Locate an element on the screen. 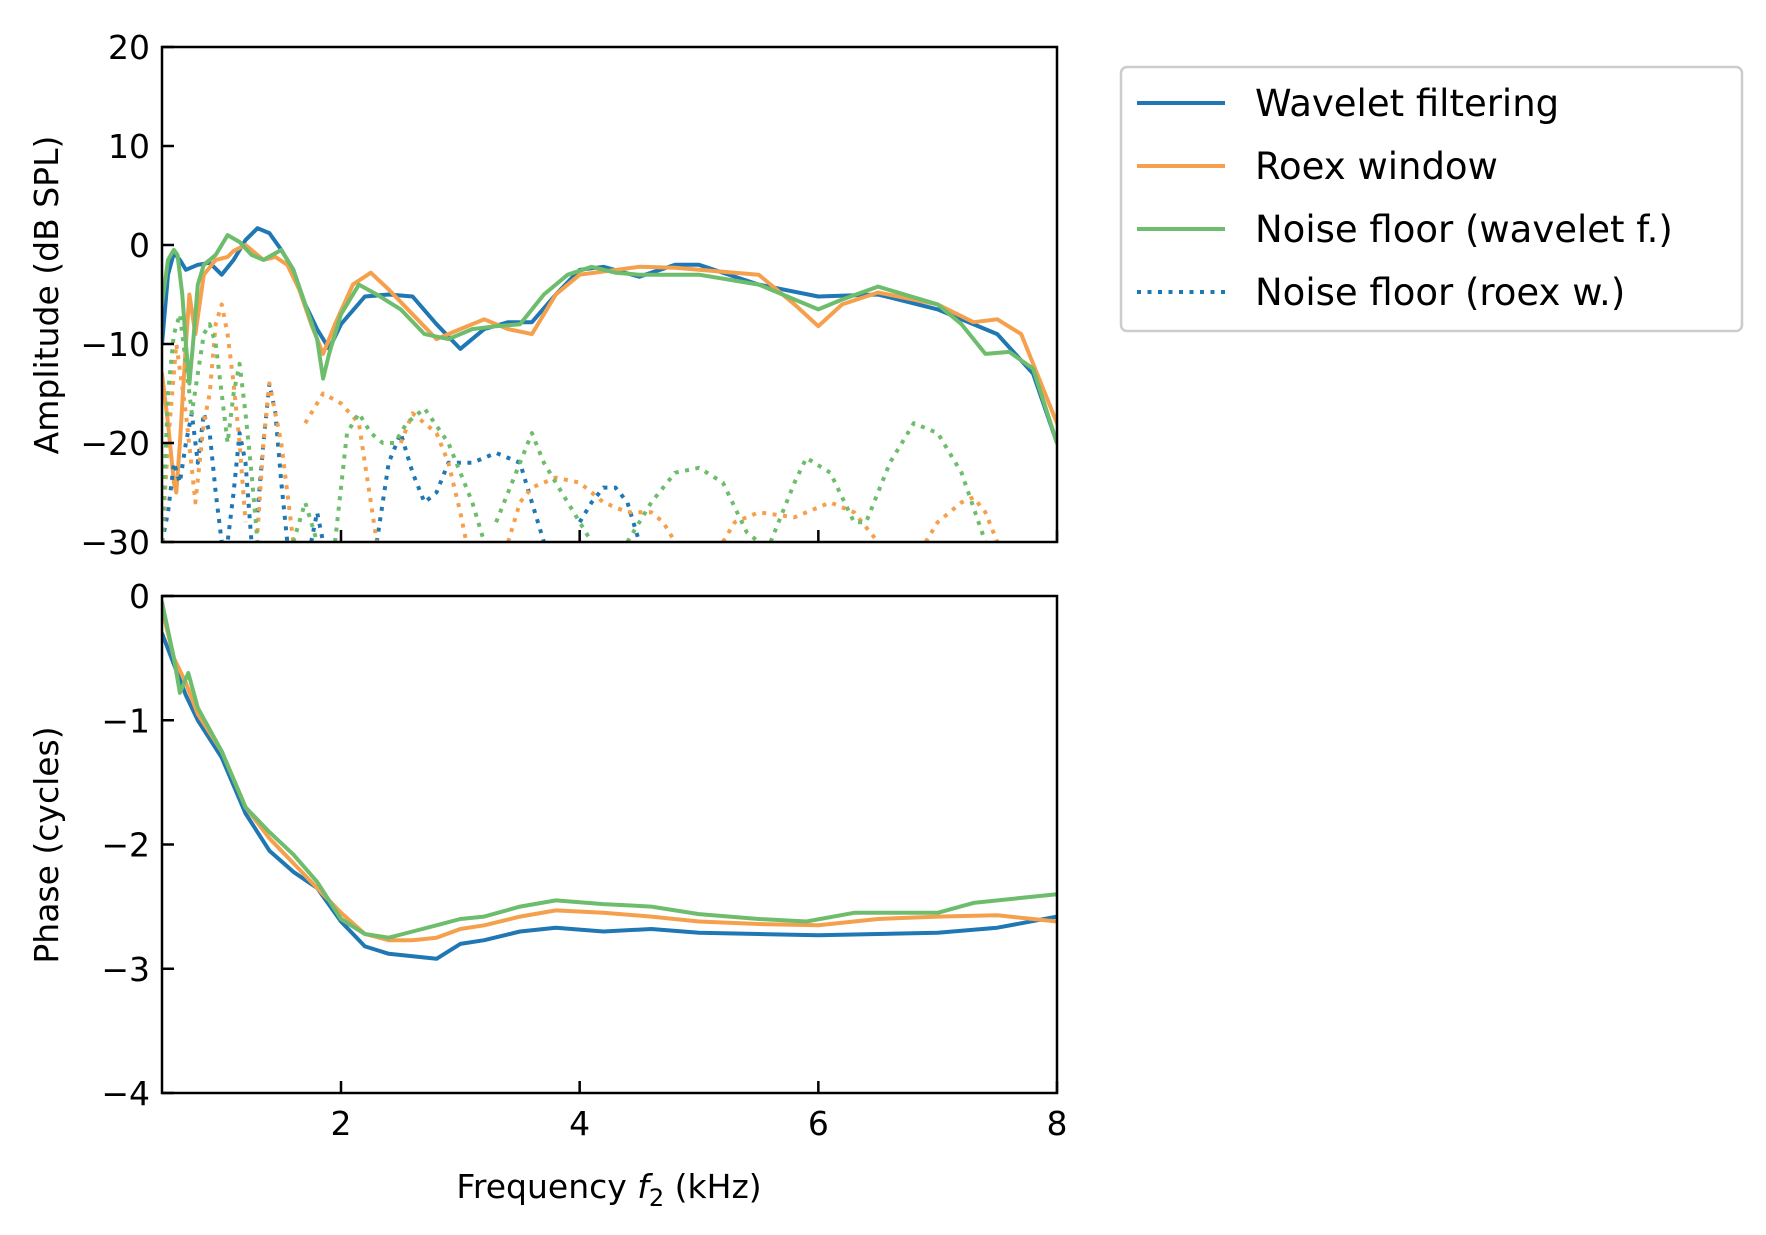 This screenshot has width=1766, height=1235. amplitude-y-tick-label: 20 is located at coordinates (129, 47).